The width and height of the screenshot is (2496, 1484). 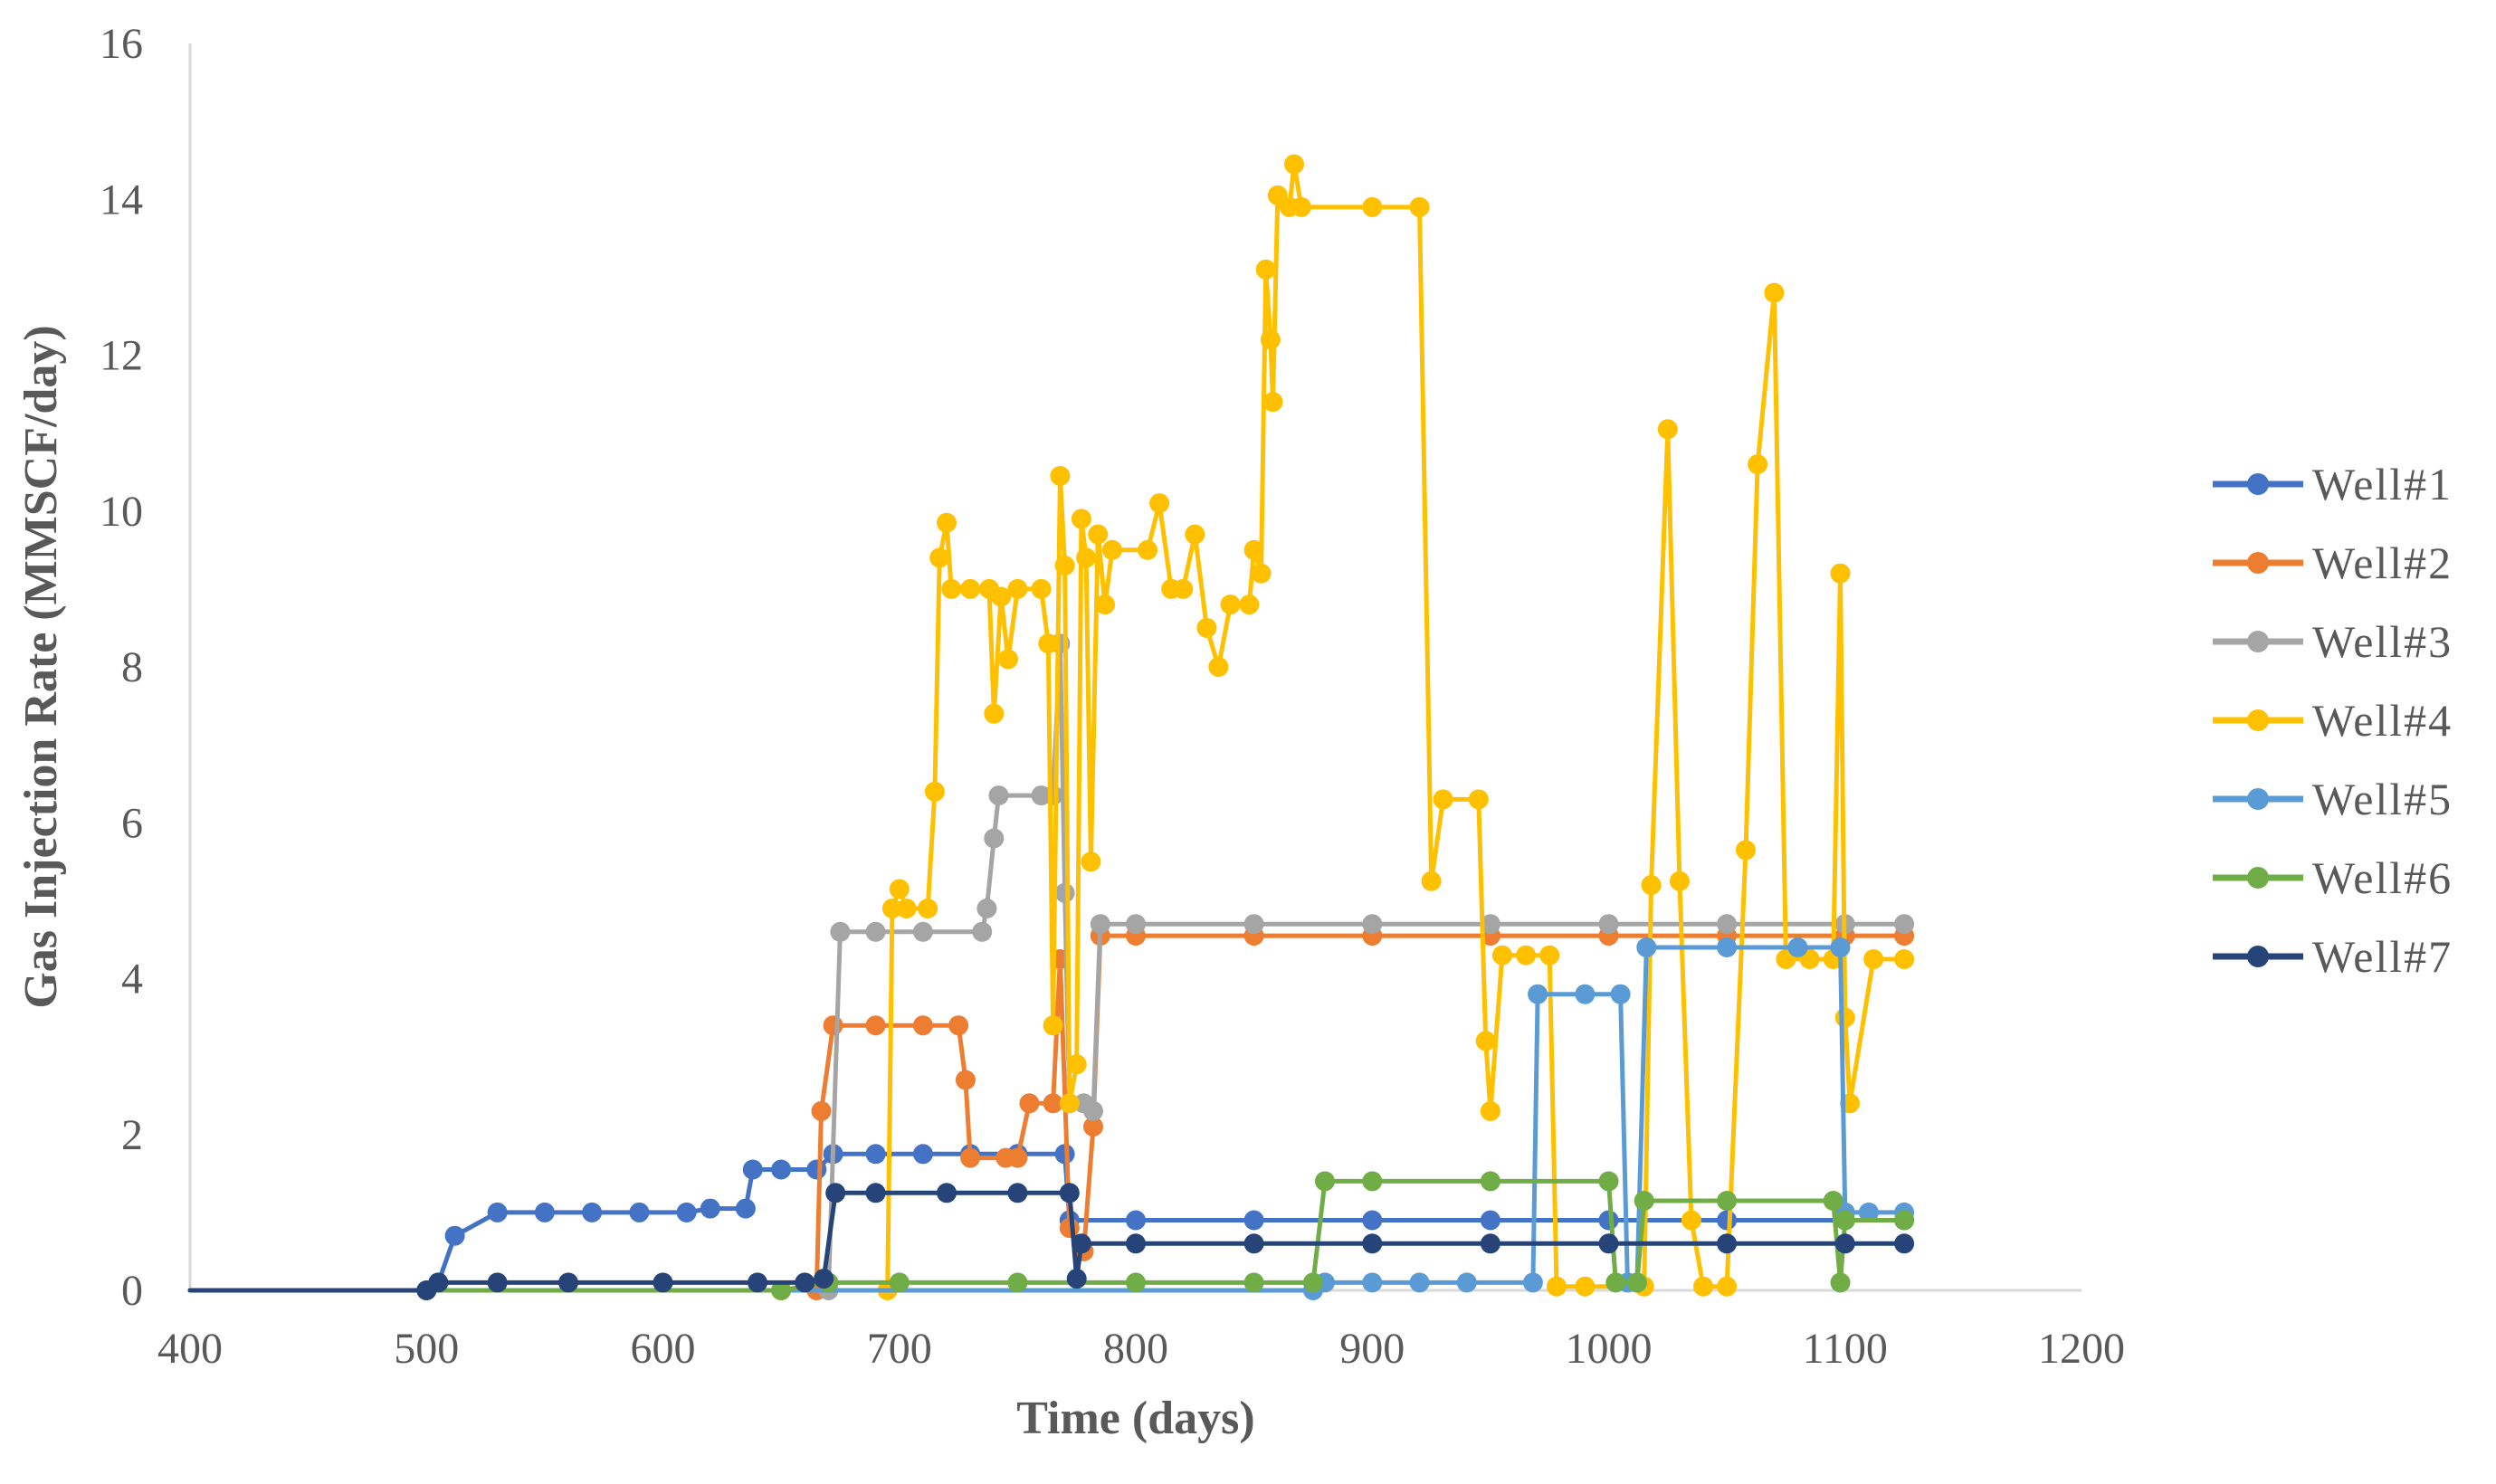 What do you see at coordinates (2382, 957) in the screenshot?
I see `legend-label: Well#7` at bounding box center [2382, 957].